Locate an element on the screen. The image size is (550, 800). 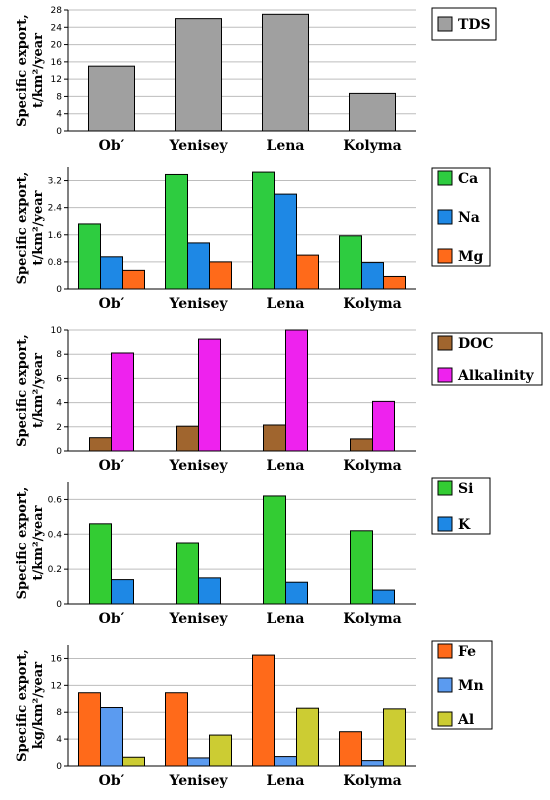
legend-swatch-k is located at coordinates (445, 524).